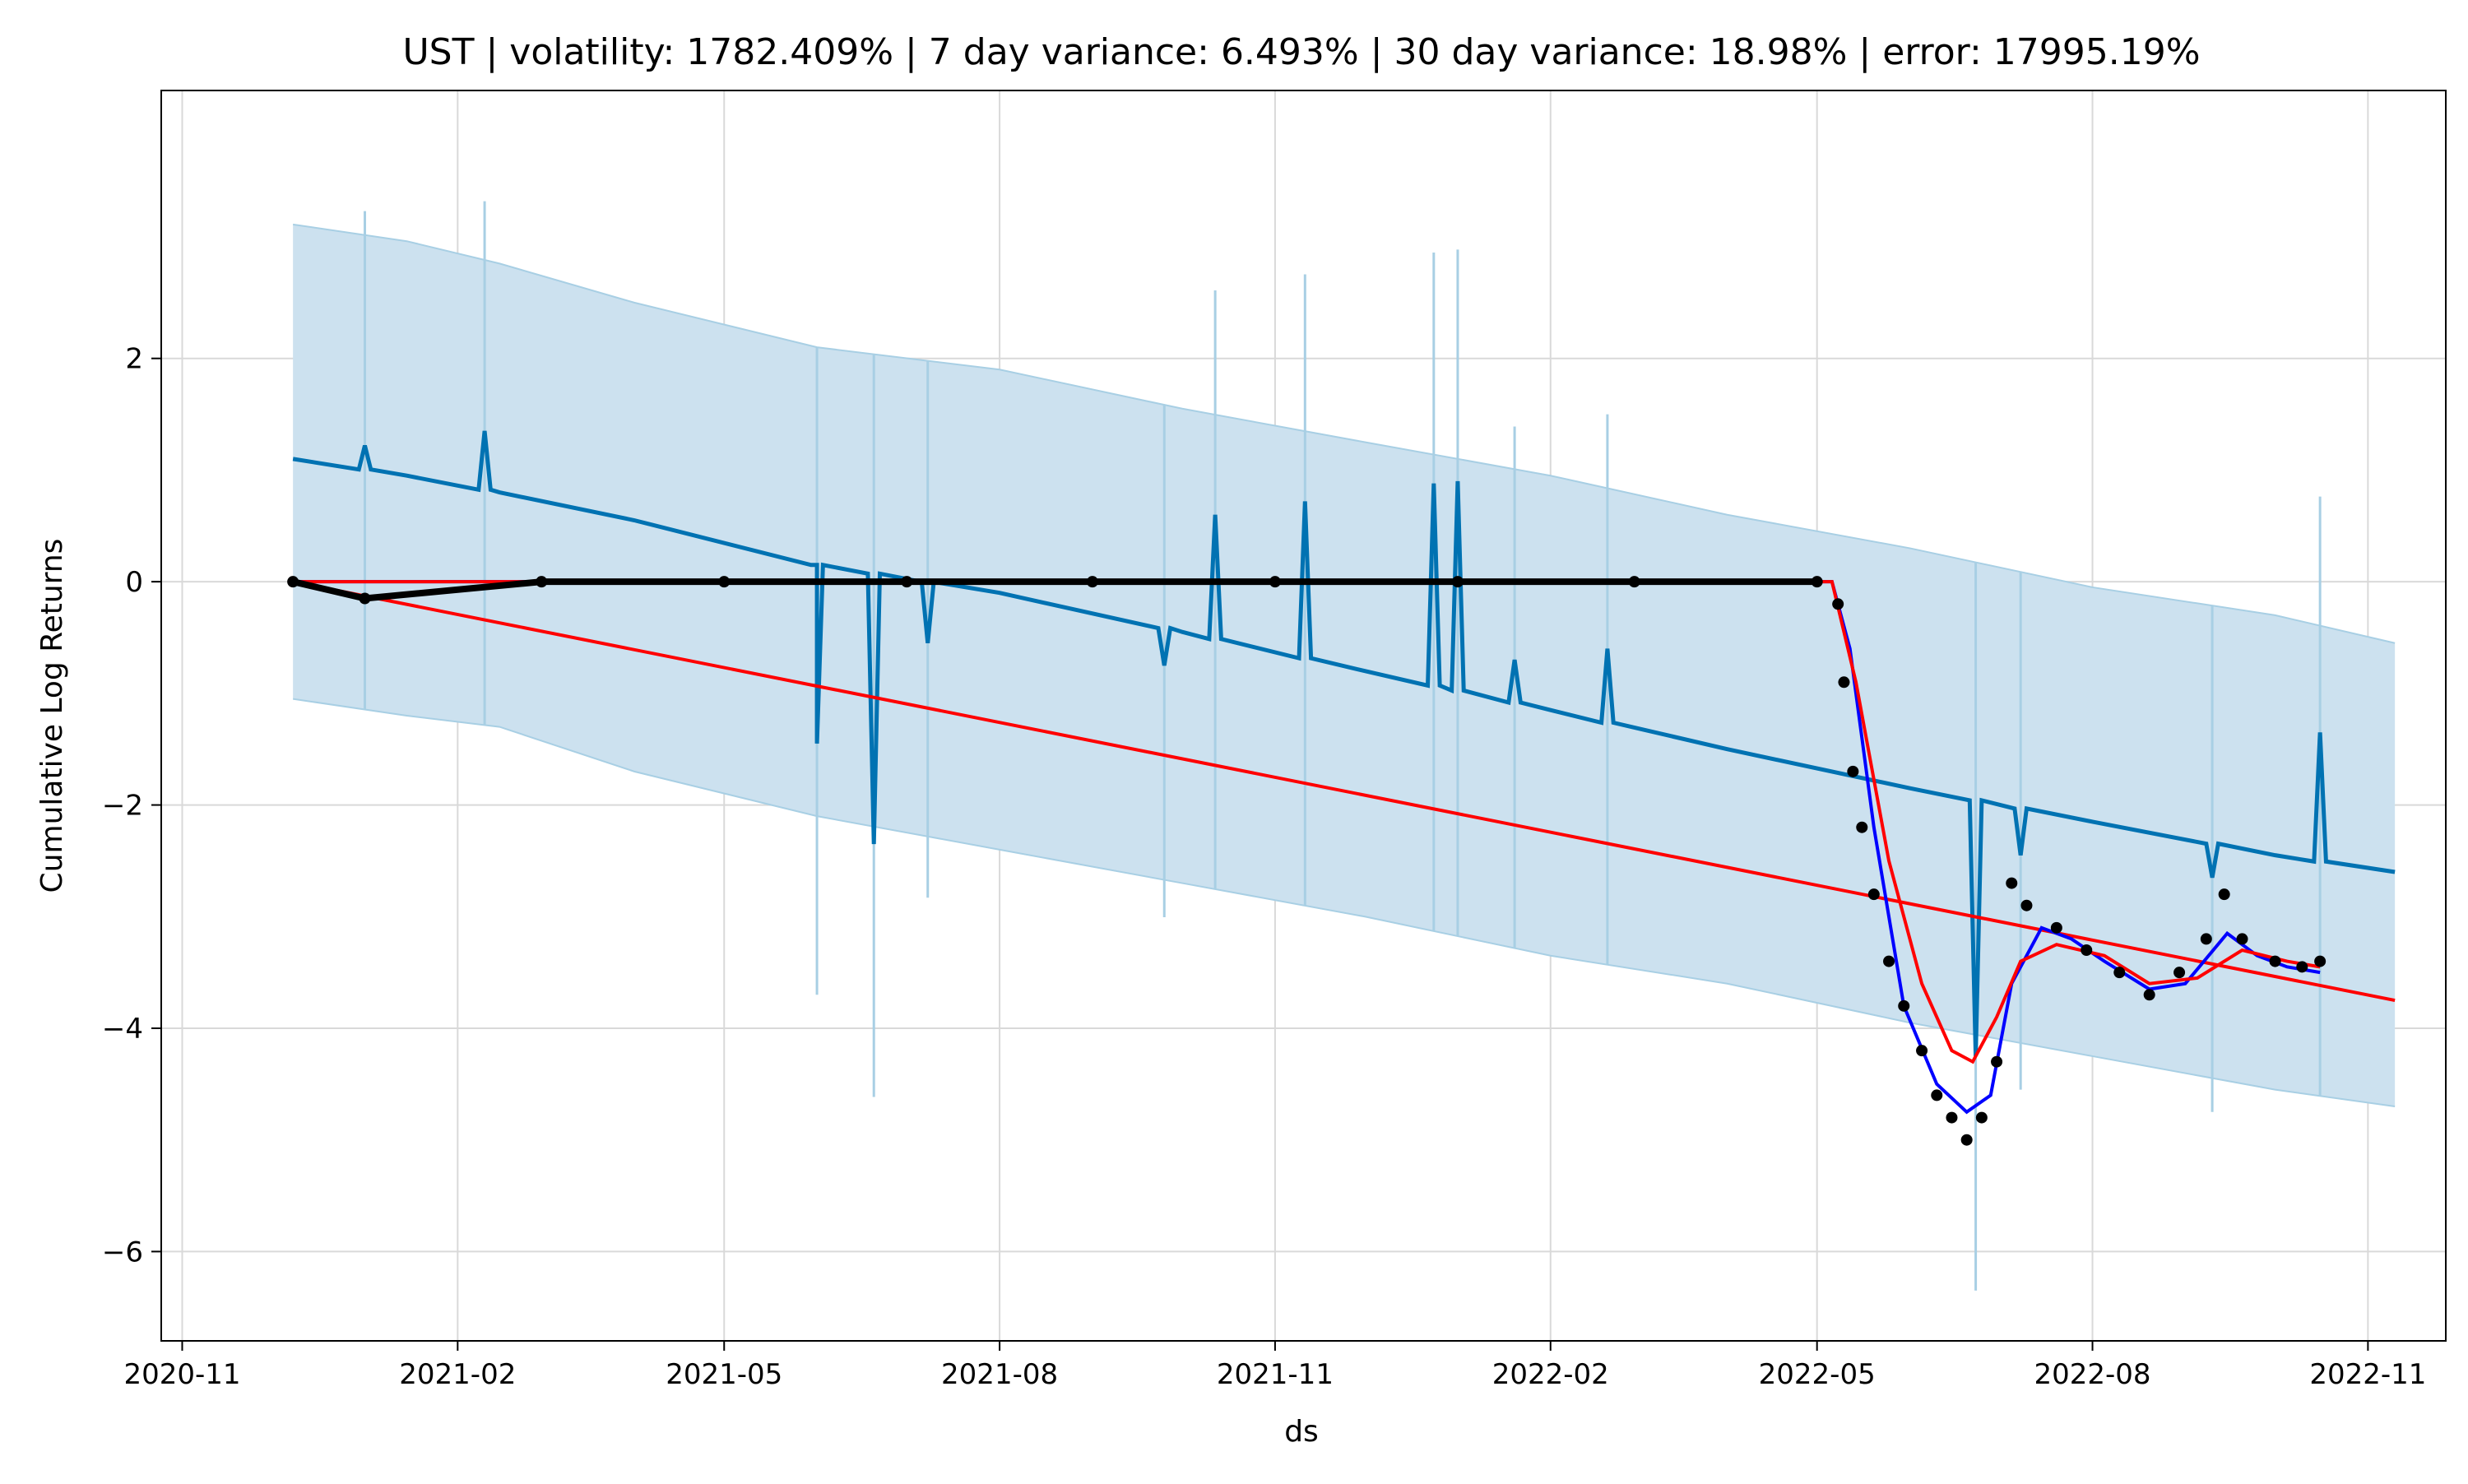 Image resolution: width=2468 pixels, height=1484 pixels. Describe the element at coordinates (724, 1374) in the screenshot. I see `x-tick-label: 2021-05` at that location.